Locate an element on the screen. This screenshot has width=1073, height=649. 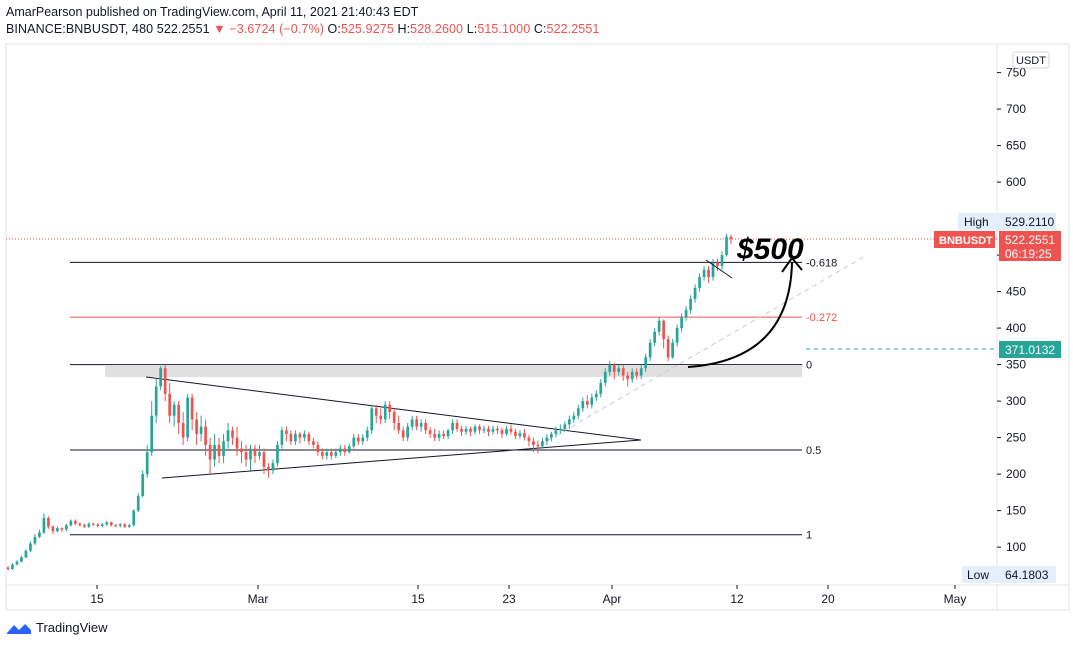
time-axis: 15 Mar 15 23 Apr 12 20 May is located at coordinates (528, 595).